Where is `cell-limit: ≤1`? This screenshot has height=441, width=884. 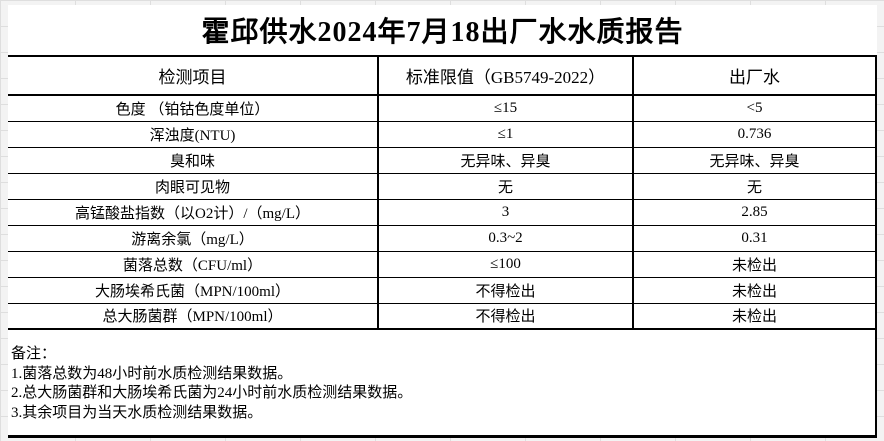
cell-limit: ≤1 is located at coordinates (506, 134).